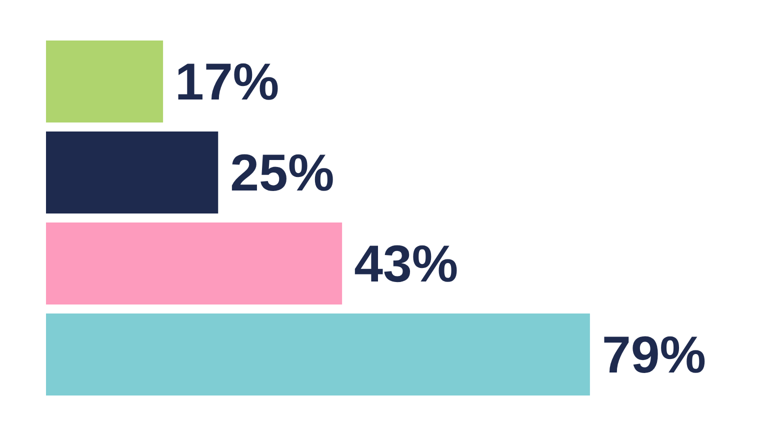 This screenshot has width=764, height=444. I want to click on data-label: 43%, so click(406, 265).